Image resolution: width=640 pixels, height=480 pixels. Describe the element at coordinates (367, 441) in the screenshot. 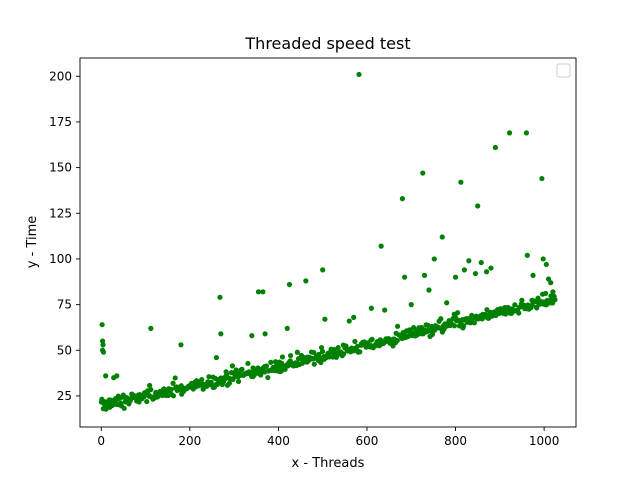

I see `x-tick-label: 600` at that location.